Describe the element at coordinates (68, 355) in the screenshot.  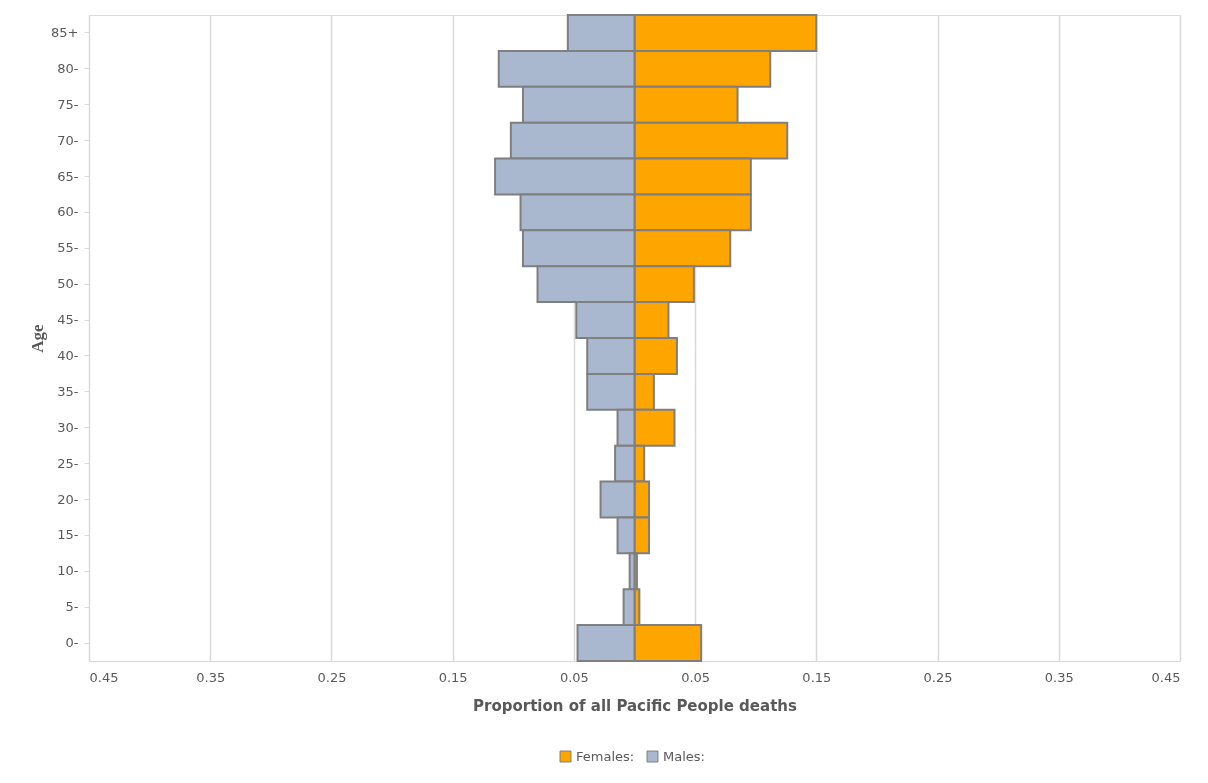
I see `y-tick-label: 40-` at that location.